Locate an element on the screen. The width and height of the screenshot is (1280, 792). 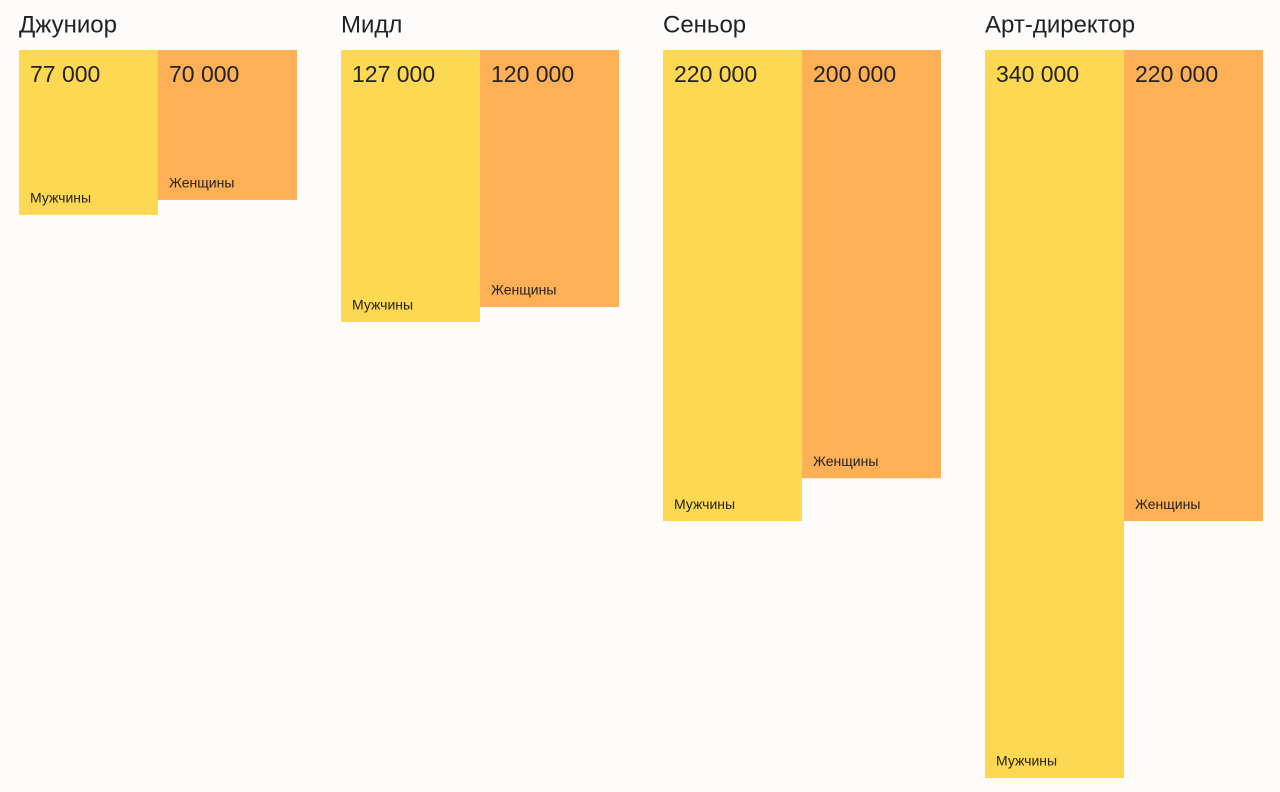
value-label: 70 000 is located at coordinates (204, 74).